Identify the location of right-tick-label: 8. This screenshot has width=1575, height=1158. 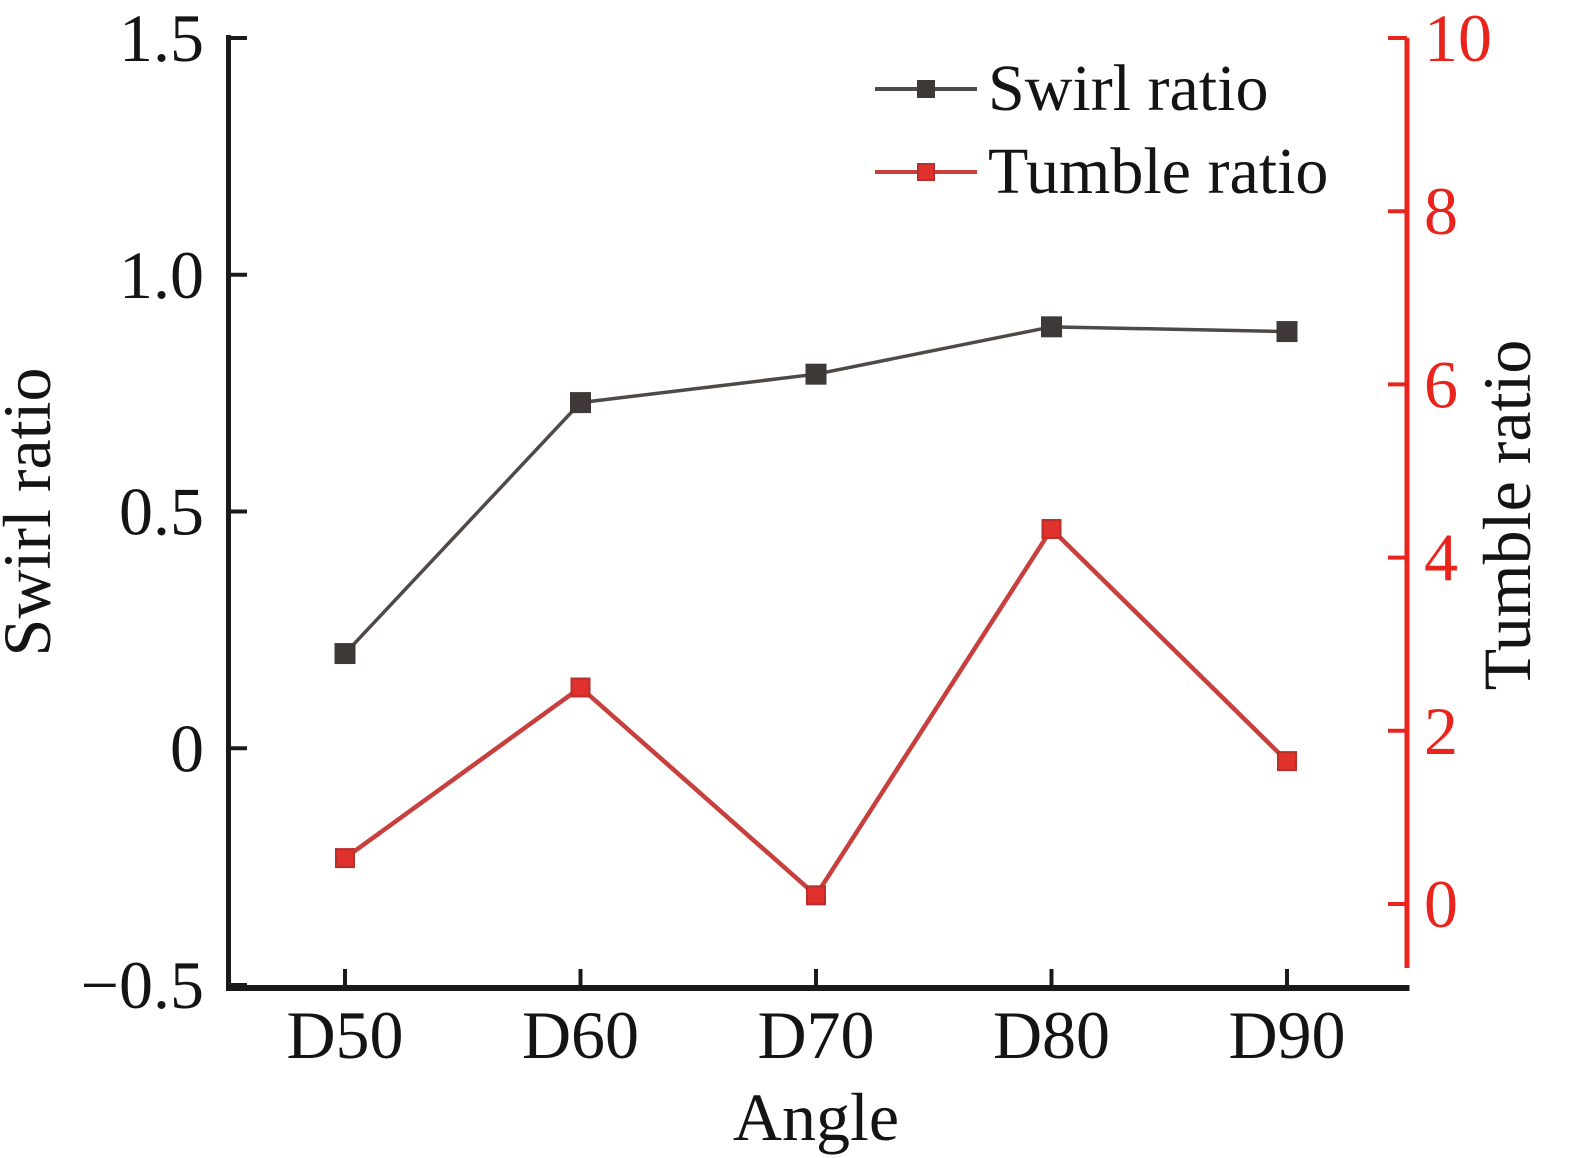
(1441, 211).